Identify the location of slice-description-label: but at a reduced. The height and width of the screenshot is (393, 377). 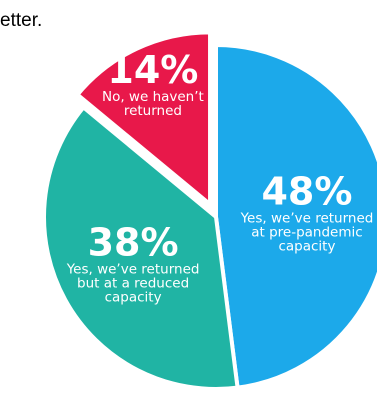
(133, 284).